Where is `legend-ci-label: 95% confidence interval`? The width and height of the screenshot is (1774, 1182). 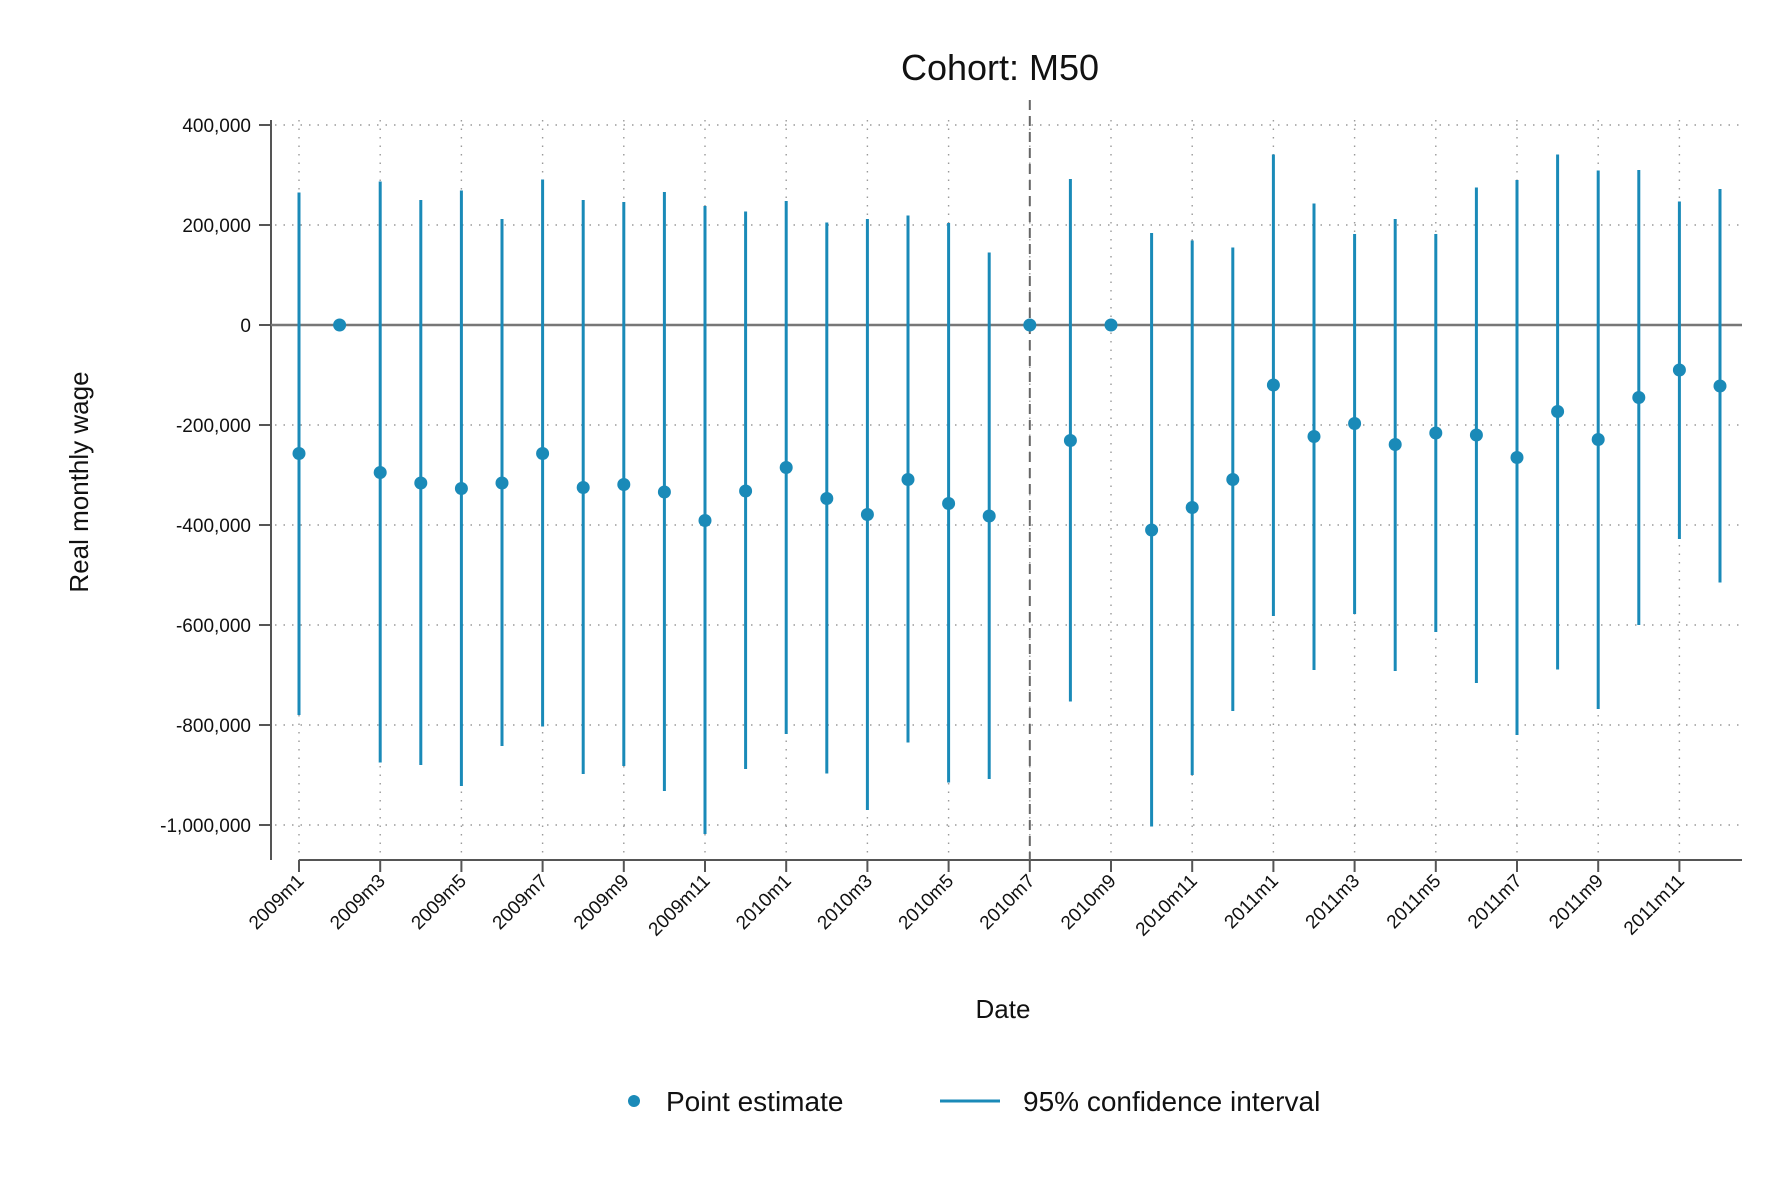 legend-ci-label: 95% confidence interval is located at coordinates (1171, 1101).